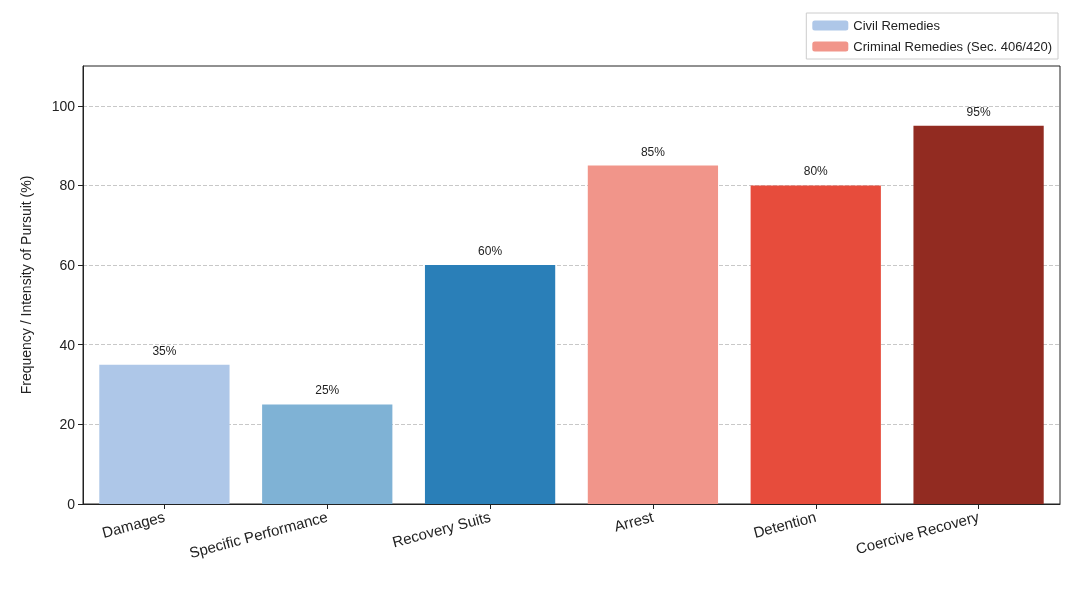  I want to click on y-tick-label: 40, so click(67, 344).